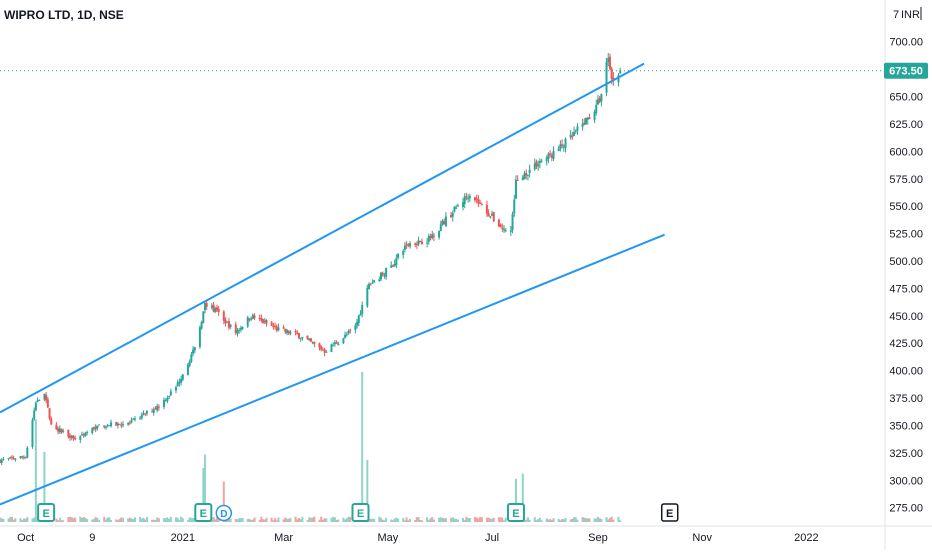 This screenshot has width=932, height=555. I want to click on earnings-event-marker-2021-04-15: E, so click(360, 512).